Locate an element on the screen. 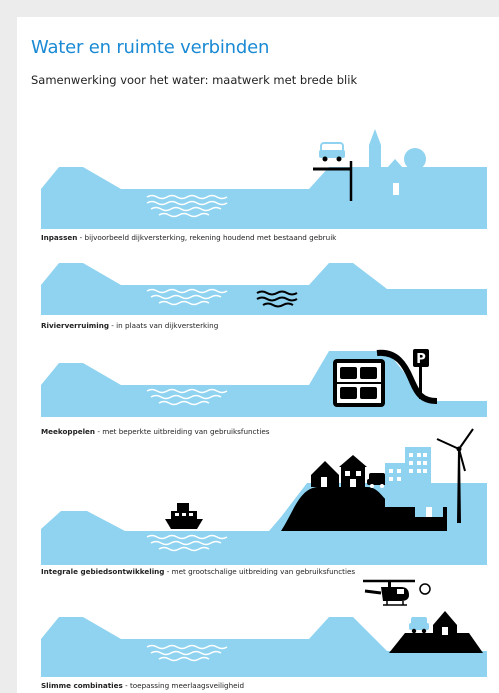 This screenshot has height=693, width=499. boat-icon is located at coordinates (184, 516).